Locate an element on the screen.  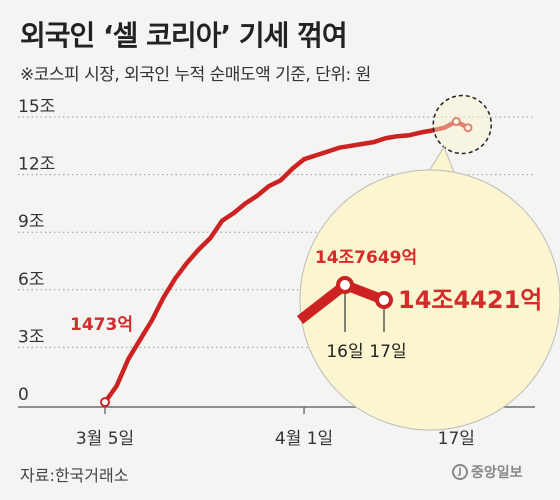
brand-mark-icon: J is located at coordinates (460, 472).